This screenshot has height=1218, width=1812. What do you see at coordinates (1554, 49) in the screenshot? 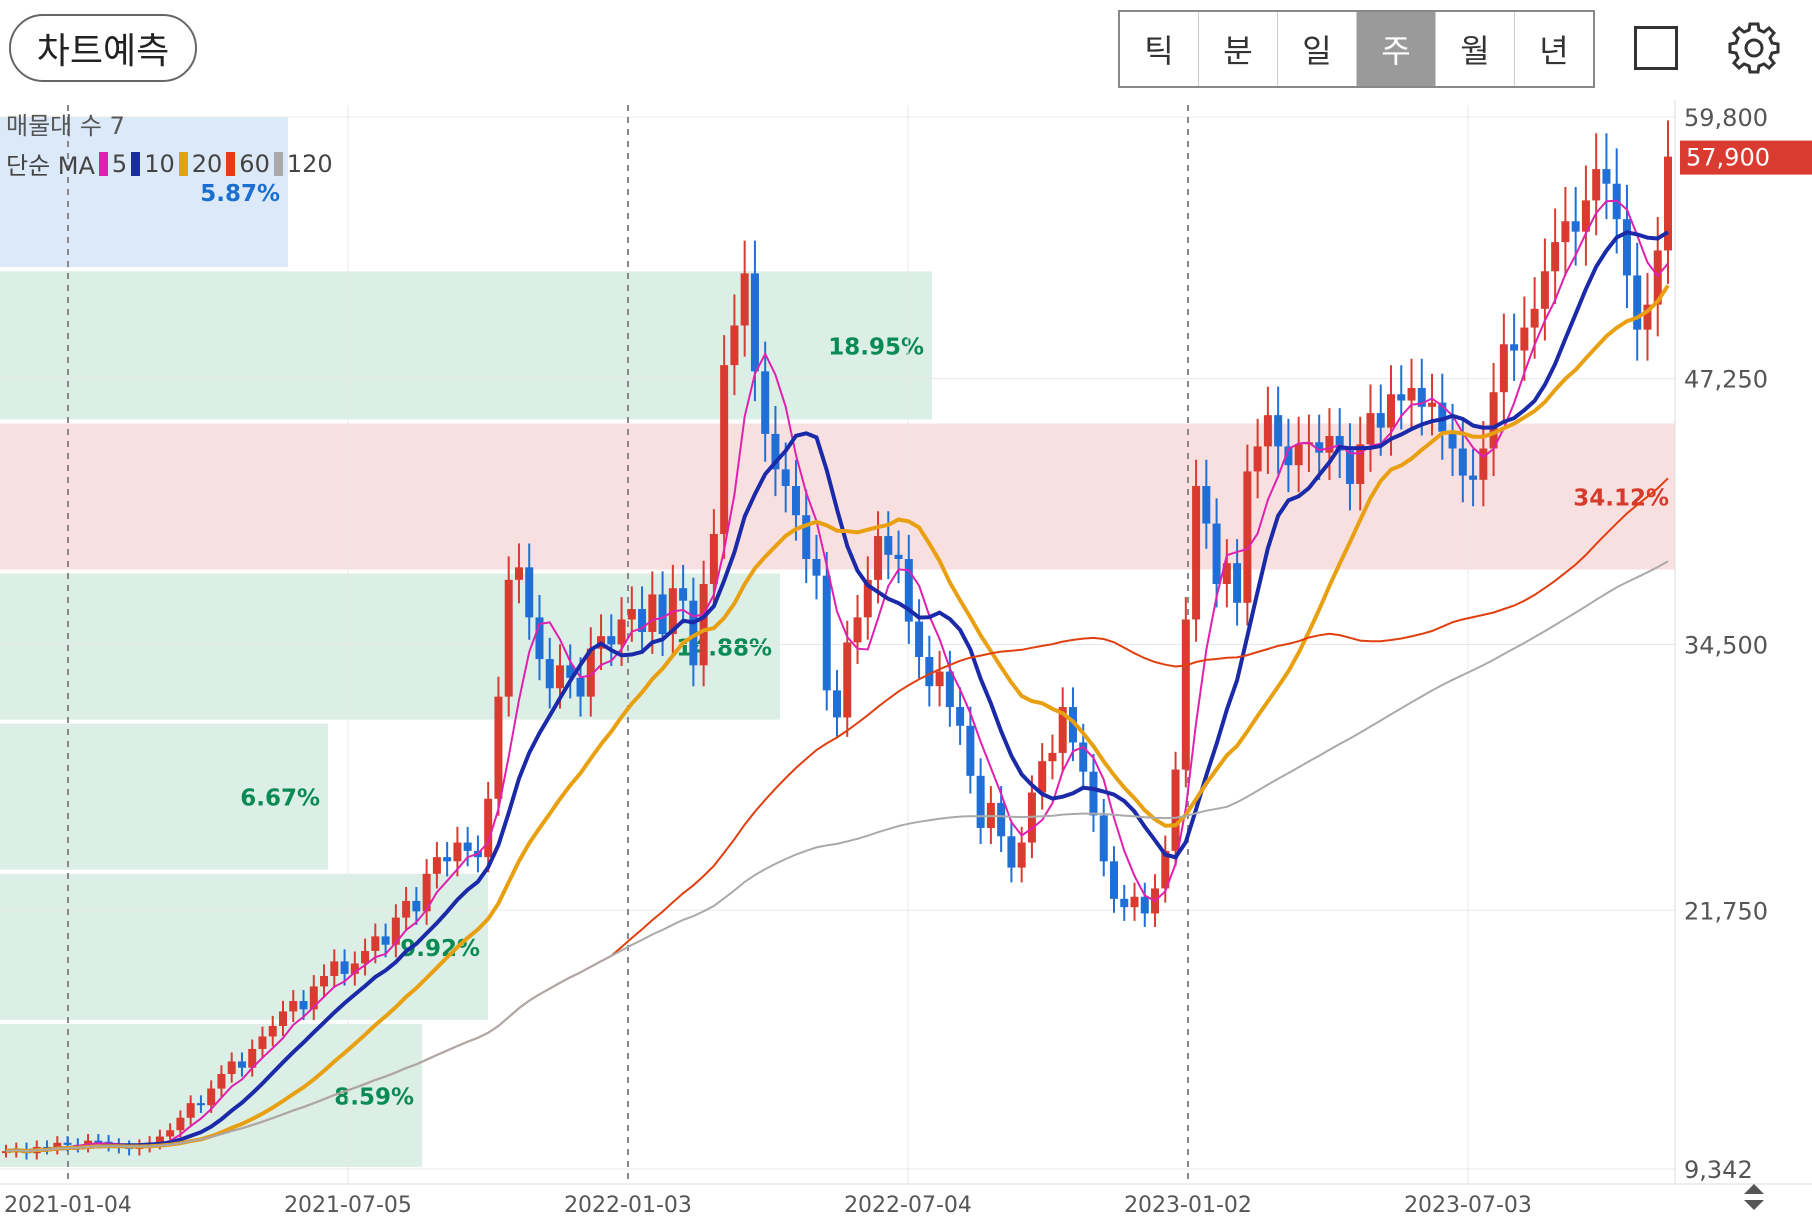
I see `tab-year: 년` at bounding box center [1554, 49].